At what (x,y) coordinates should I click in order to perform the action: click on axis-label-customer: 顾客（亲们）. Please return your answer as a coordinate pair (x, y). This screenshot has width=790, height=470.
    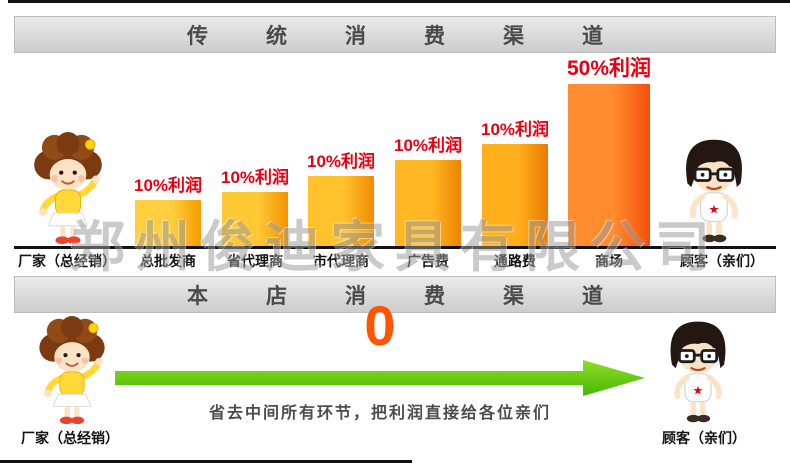
    Looking at the image, I should click on (722, 261).